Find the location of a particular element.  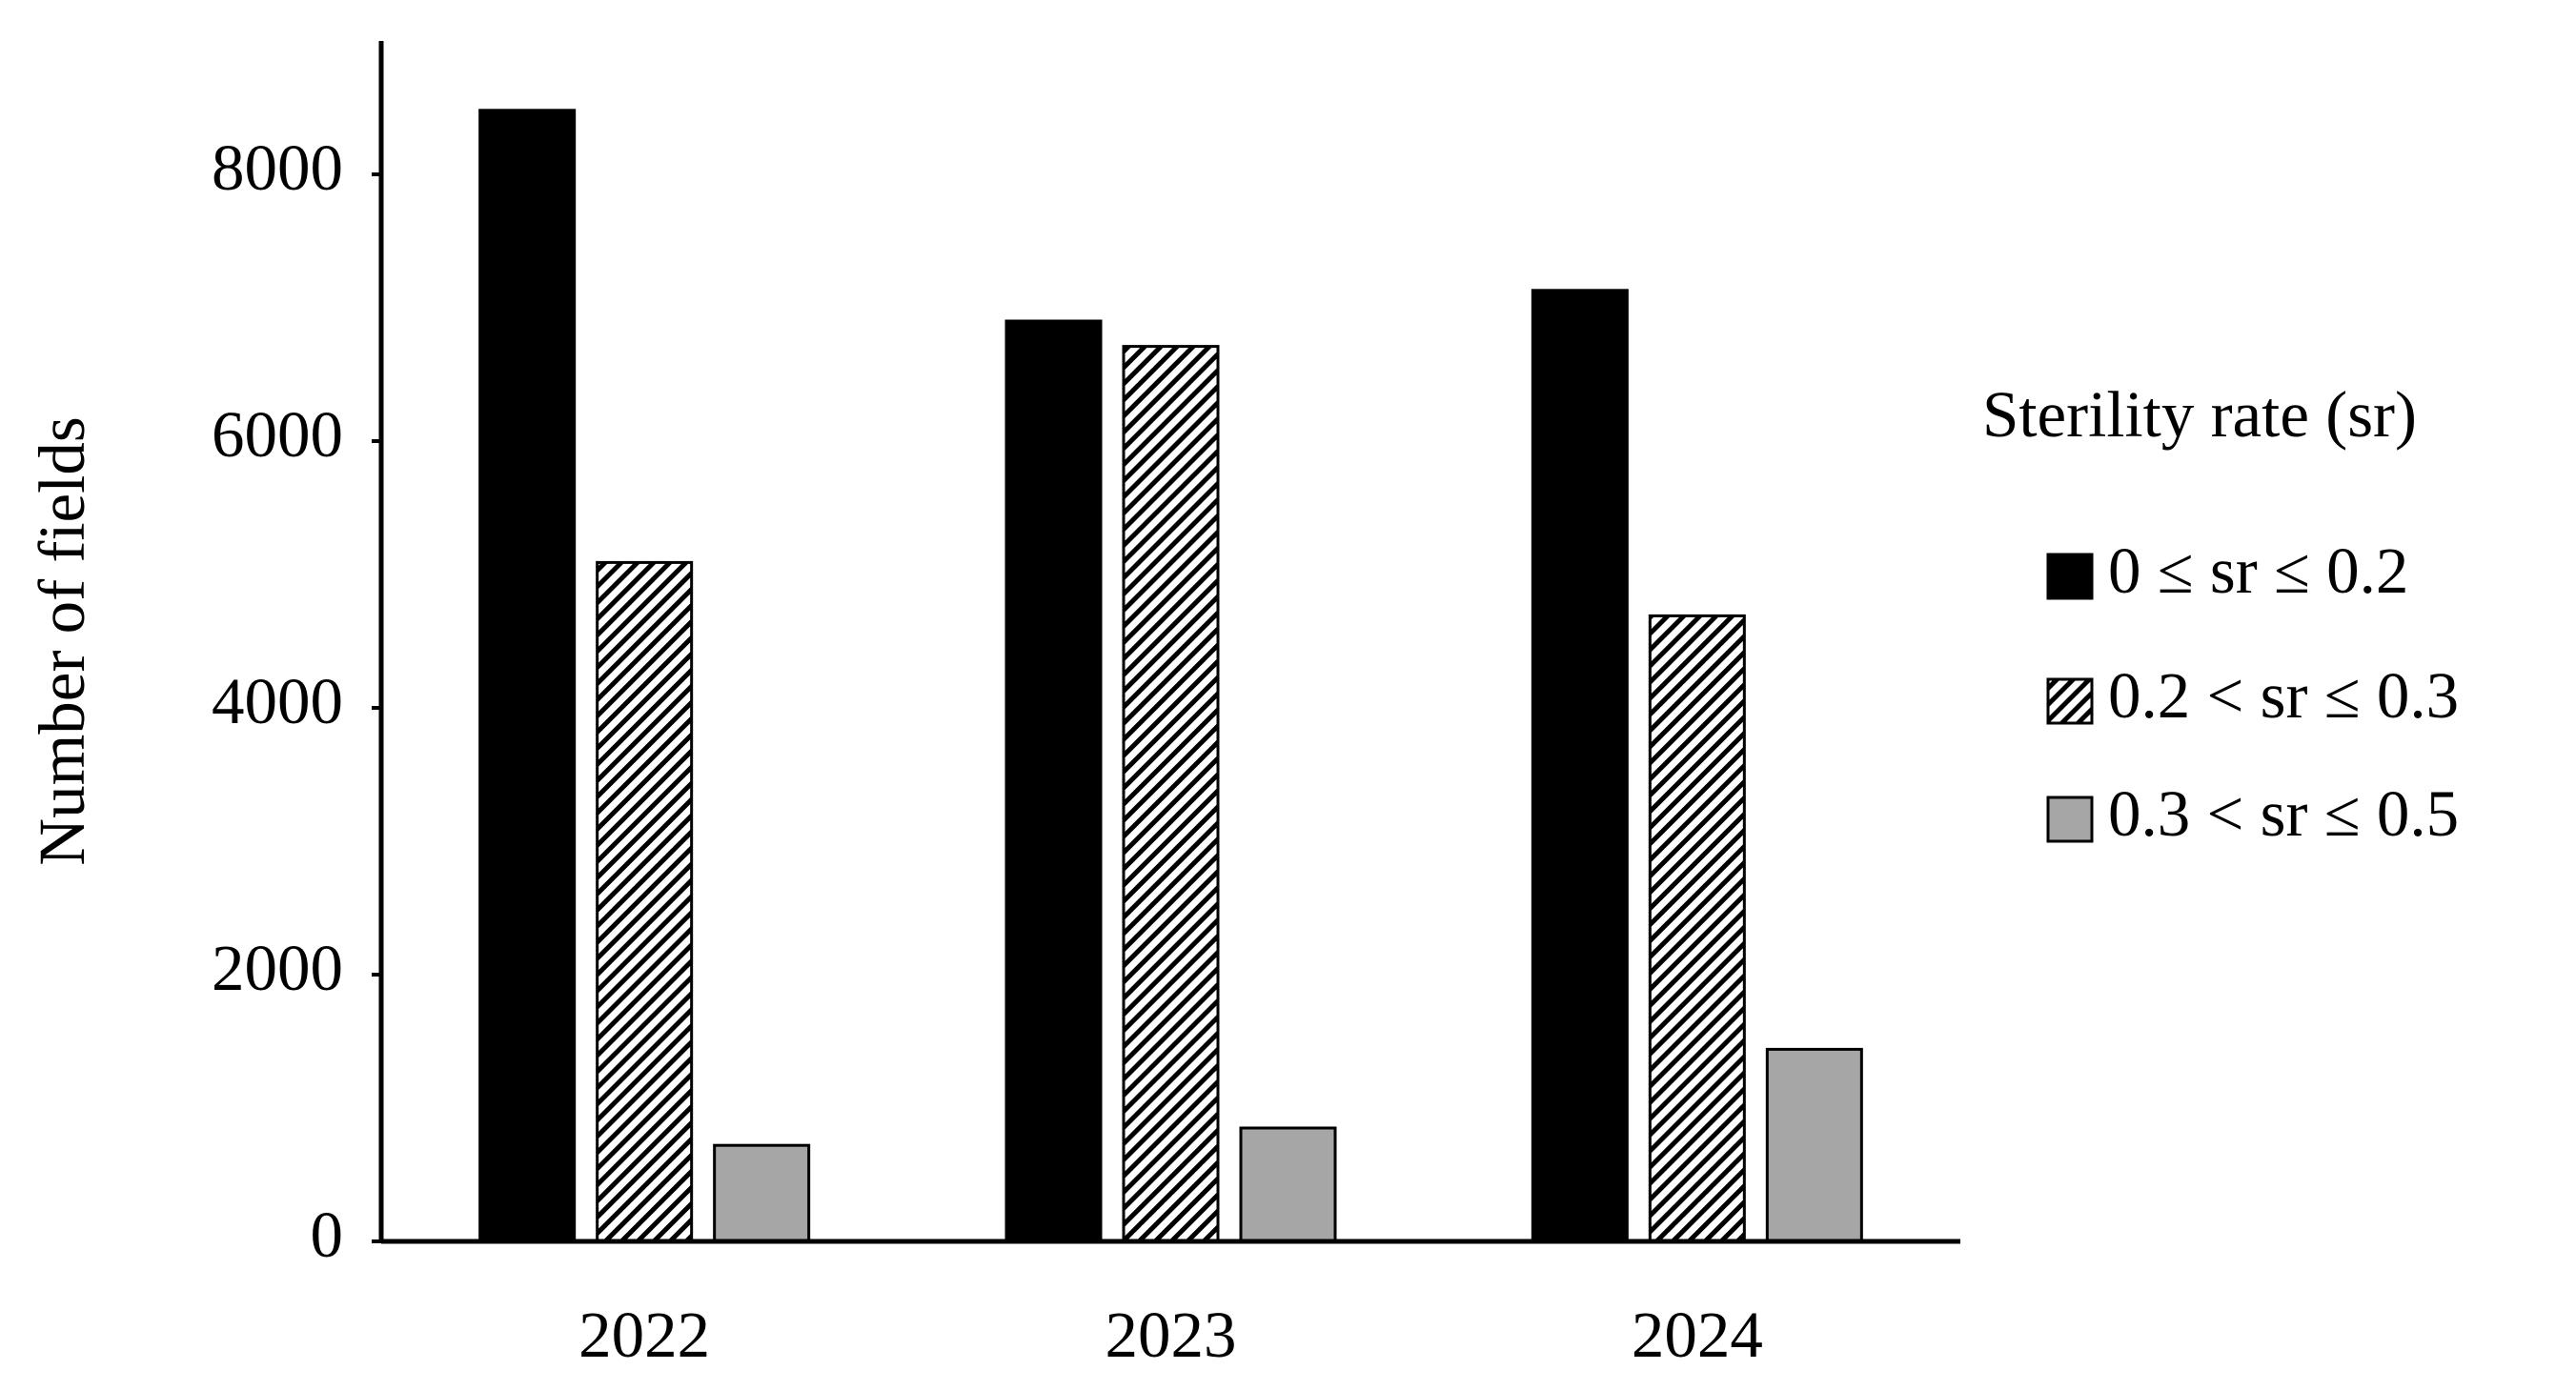

legend-label: 0.3 < sr ≤ 0.5 is located at coordinates (2283, 813).